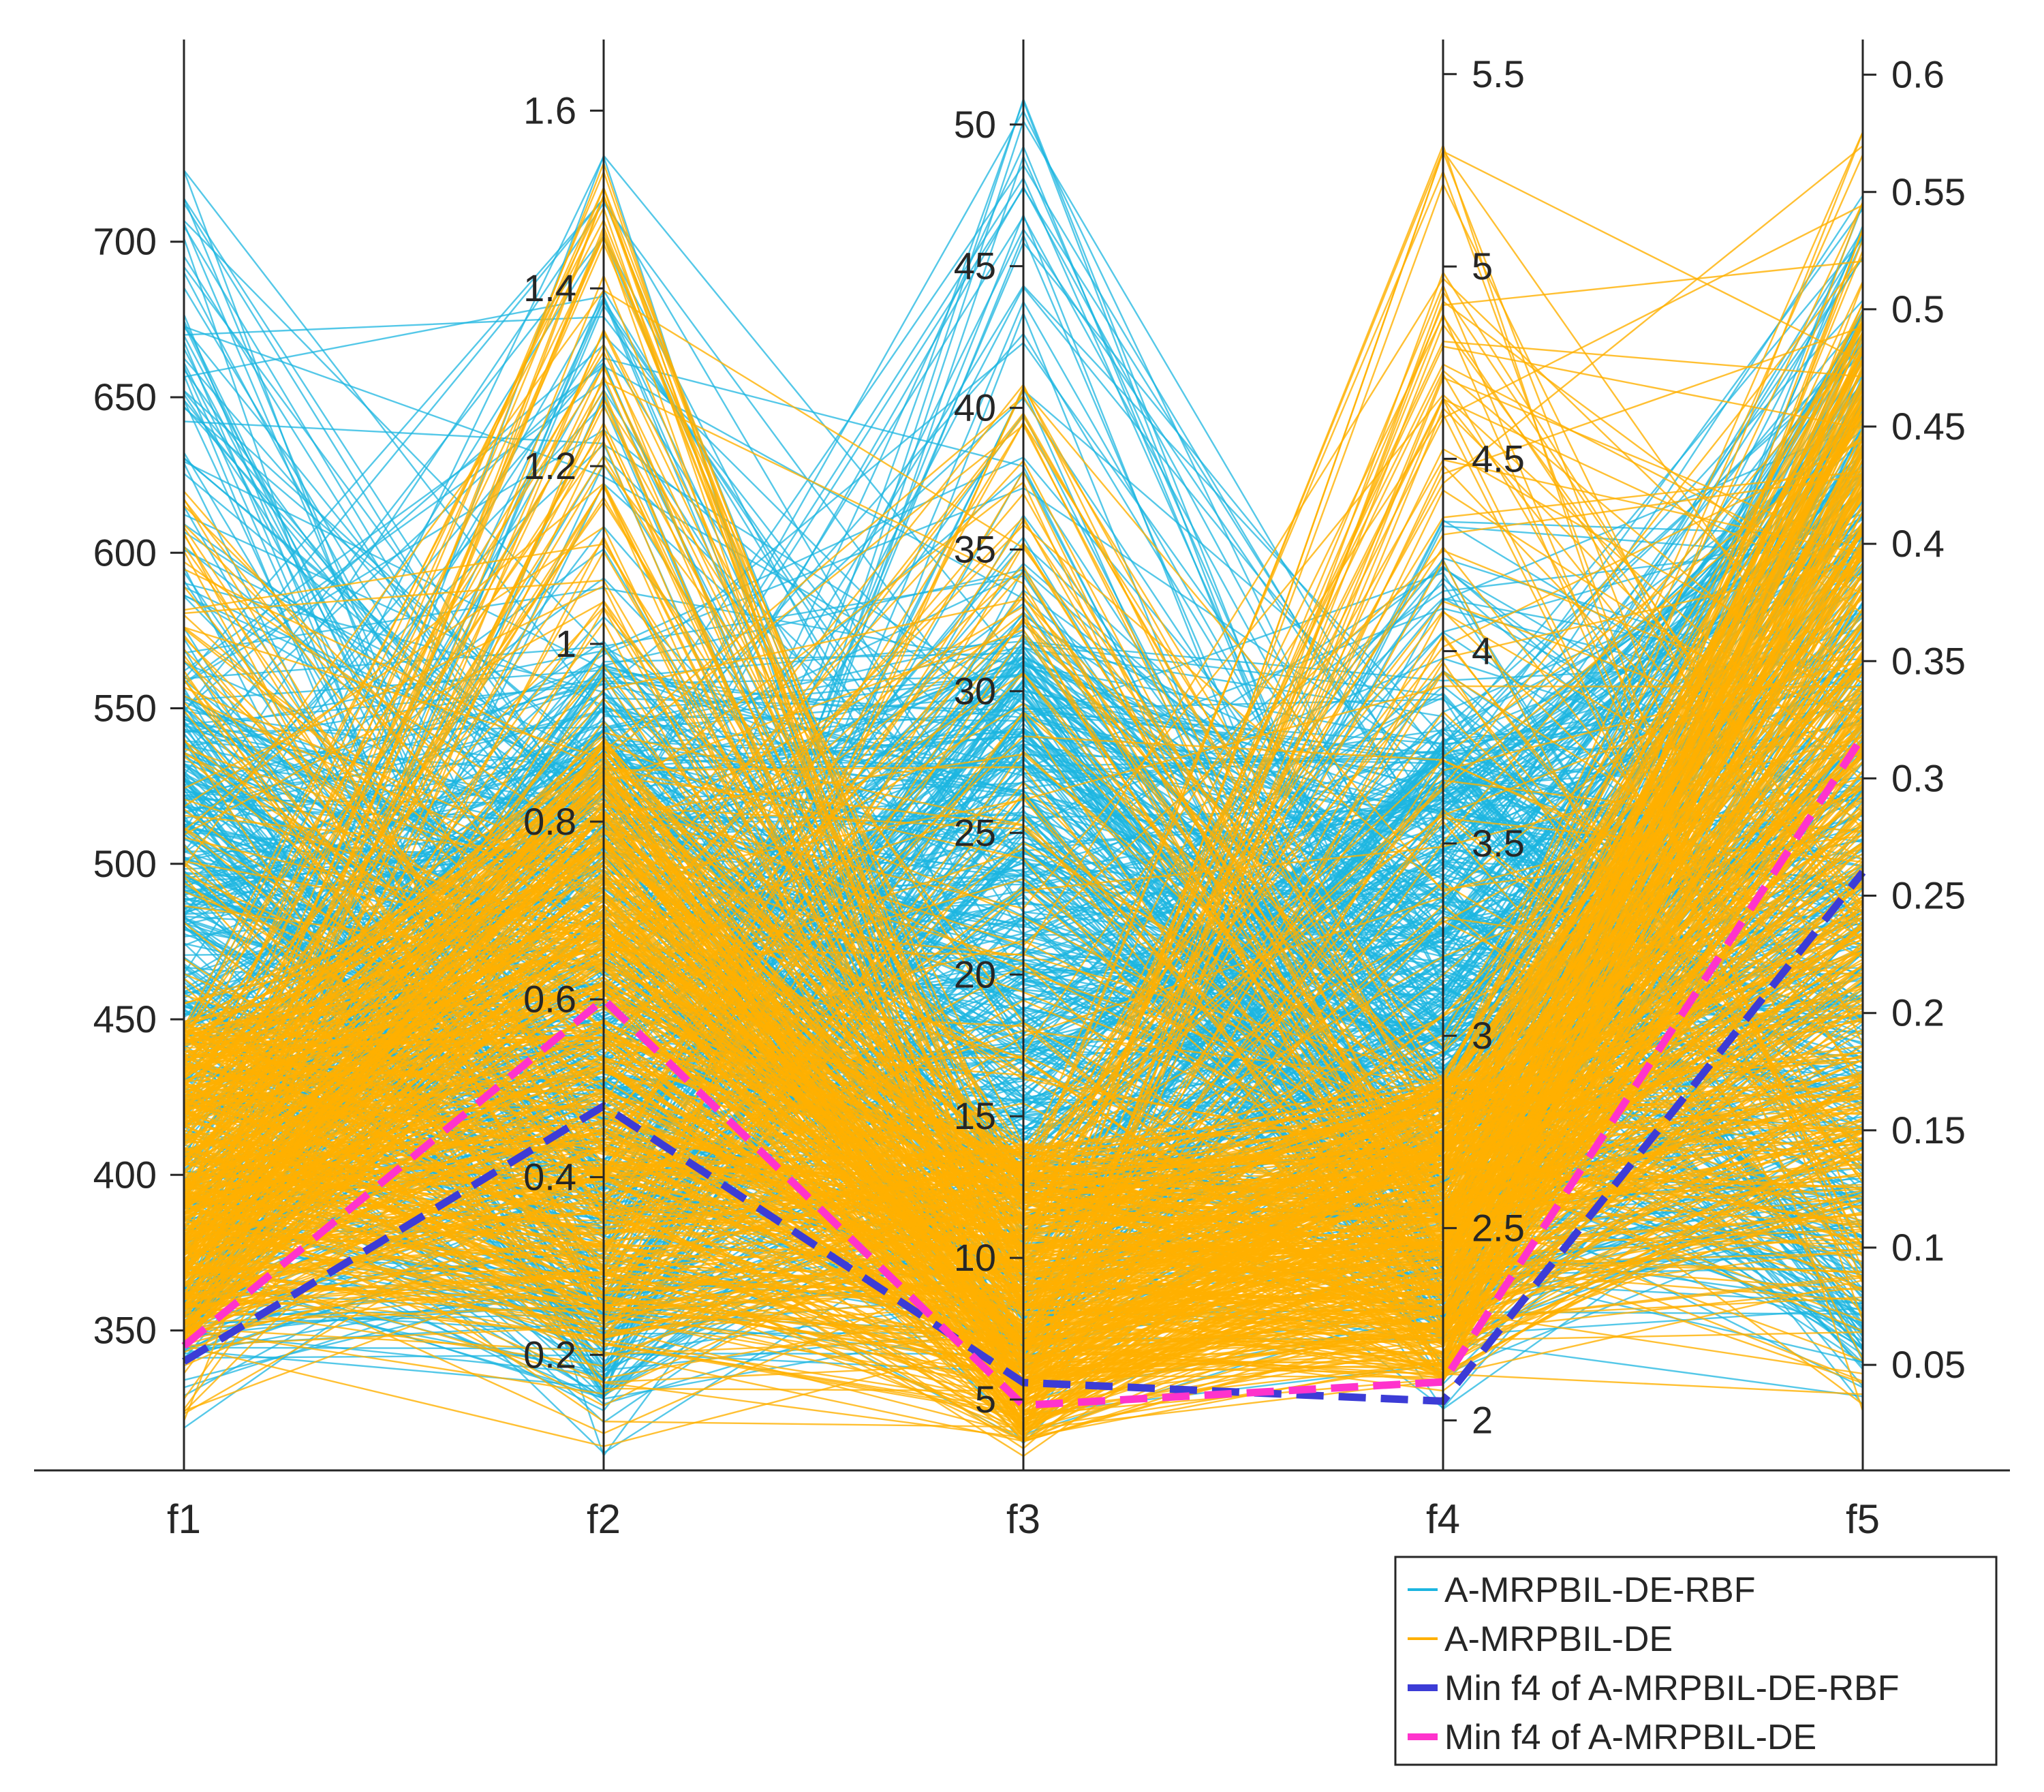 The height and width of the screenshot is (1792, 2044). What do you see at coordinates (1023, 1519) in the screenshot?
I see `axis-name-f3: f3` at bounding box center [1023, 1519].